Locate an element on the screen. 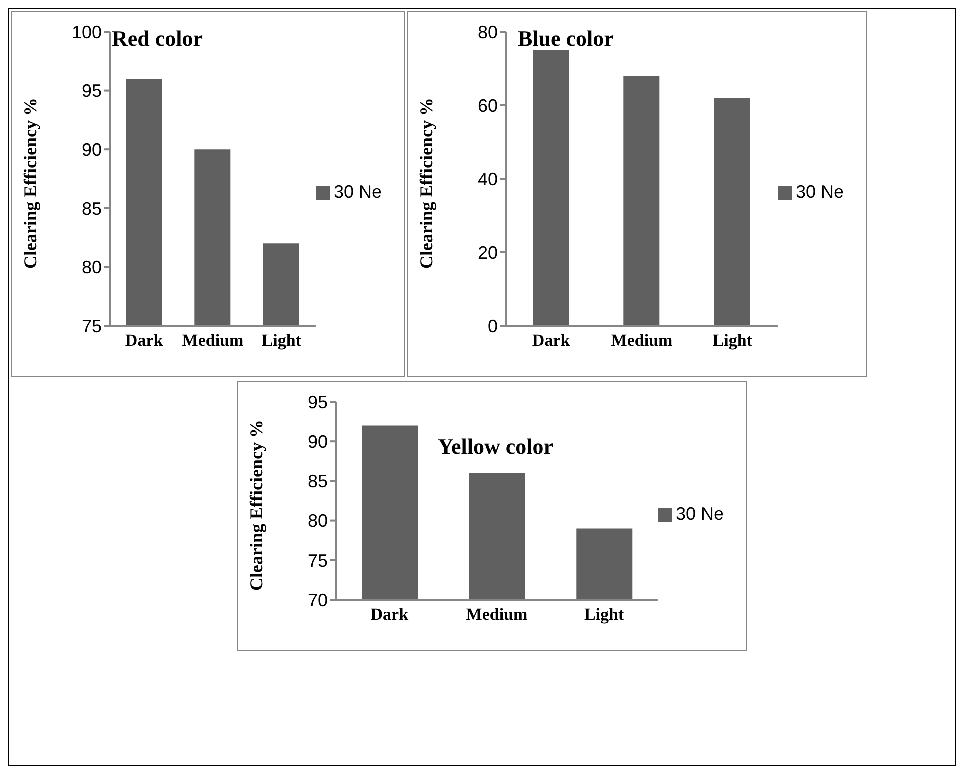 This screenshot has height=774, width=964. y-tick-label: 0 is located at coordinates (493, 326).